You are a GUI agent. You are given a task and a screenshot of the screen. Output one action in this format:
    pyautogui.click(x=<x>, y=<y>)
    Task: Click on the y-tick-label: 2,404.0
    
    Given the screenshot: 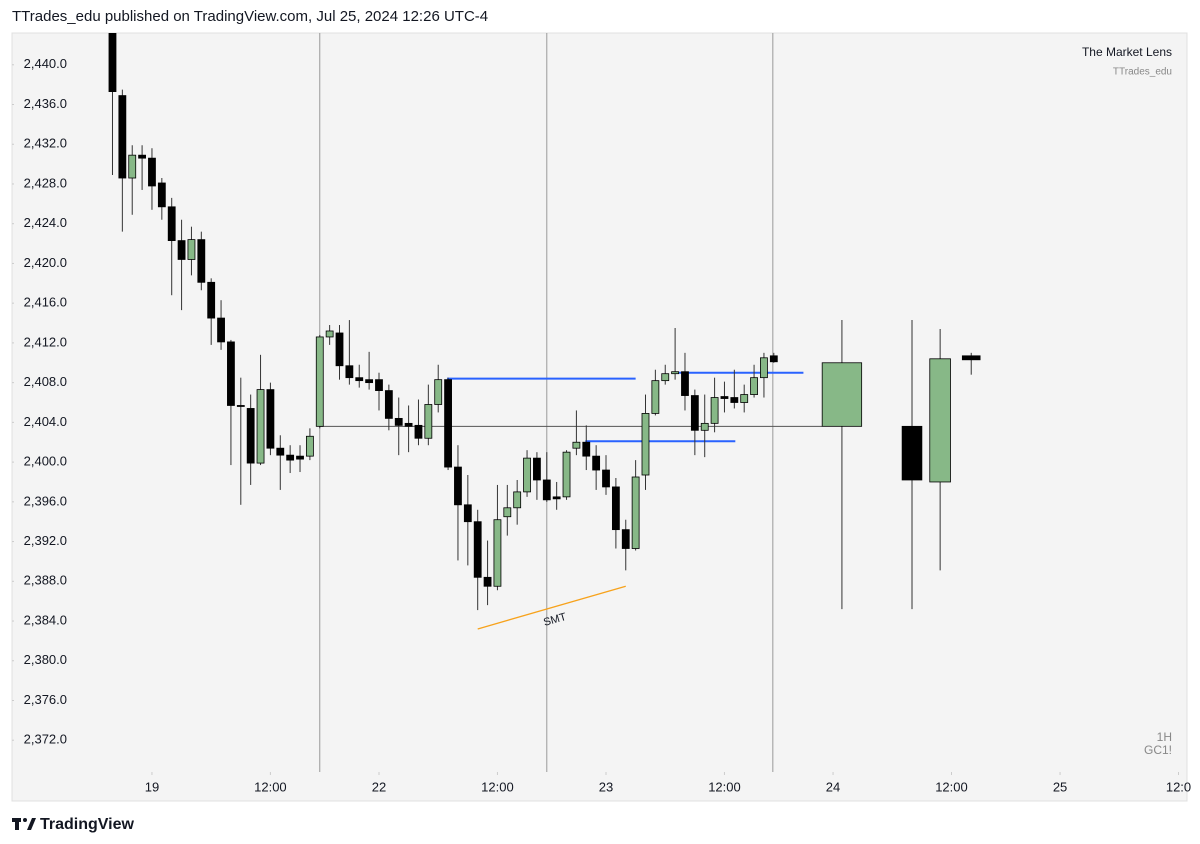 What is the action you would take?
    pyautogui.click(x=45, y=421)
    